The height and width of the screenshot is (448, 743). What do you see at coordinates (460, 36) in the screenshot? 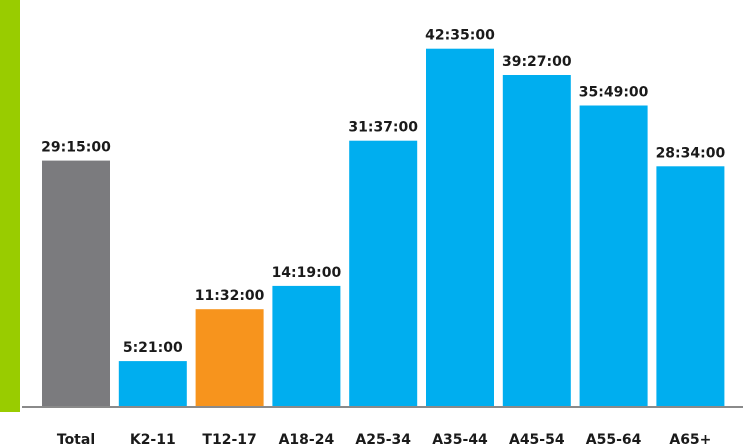
I see `value-label-a35-44: 42:35:00` at bounding box center [460, 36].